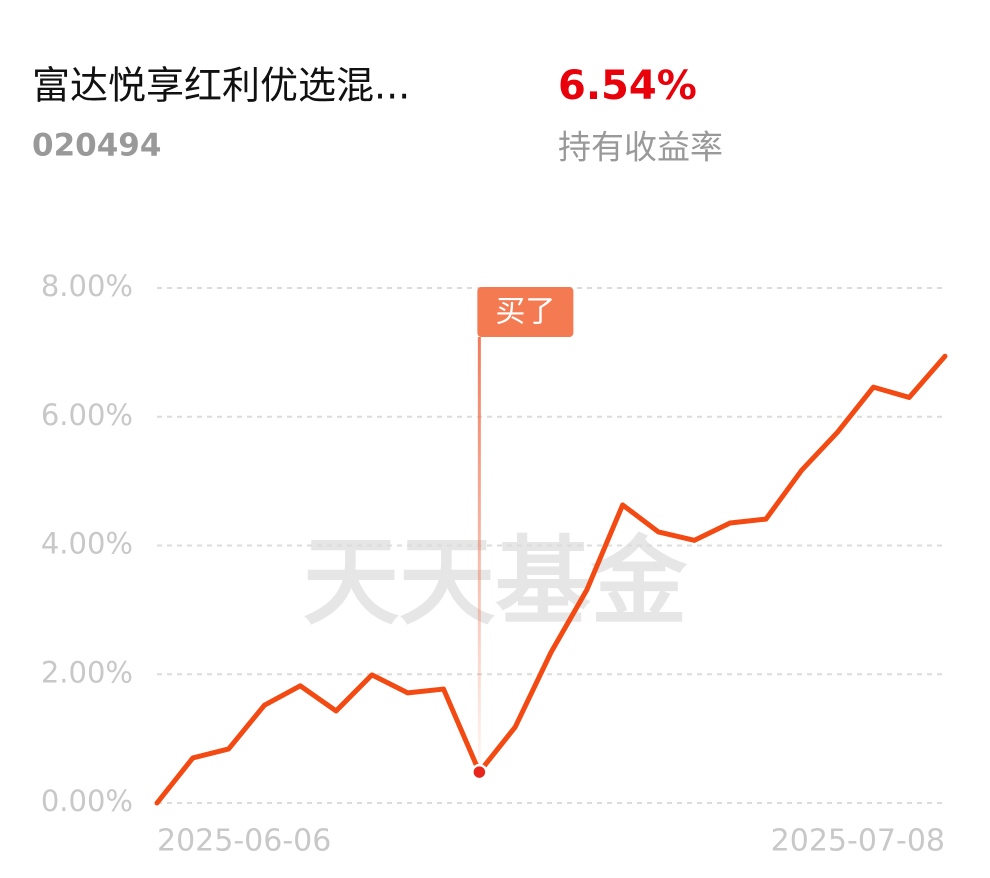  I want to click on y-tick-label: 6.00%, so click(87, 415).